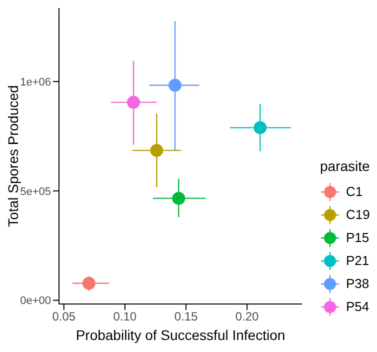 The image size is (377, 352). I want to click on legend-label: P38, so click(358, 283).